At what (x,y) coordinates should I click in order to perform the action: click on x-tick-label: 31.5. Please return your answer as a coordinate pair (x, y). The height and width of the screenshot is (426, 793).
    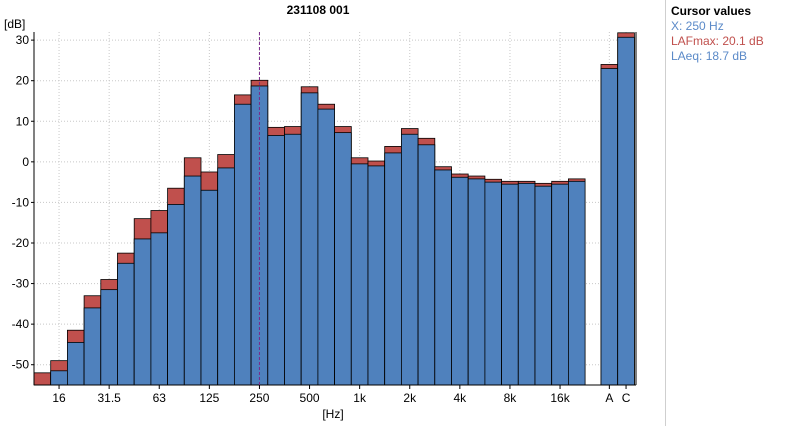
    Looking at the image, I should click on (109, 398).